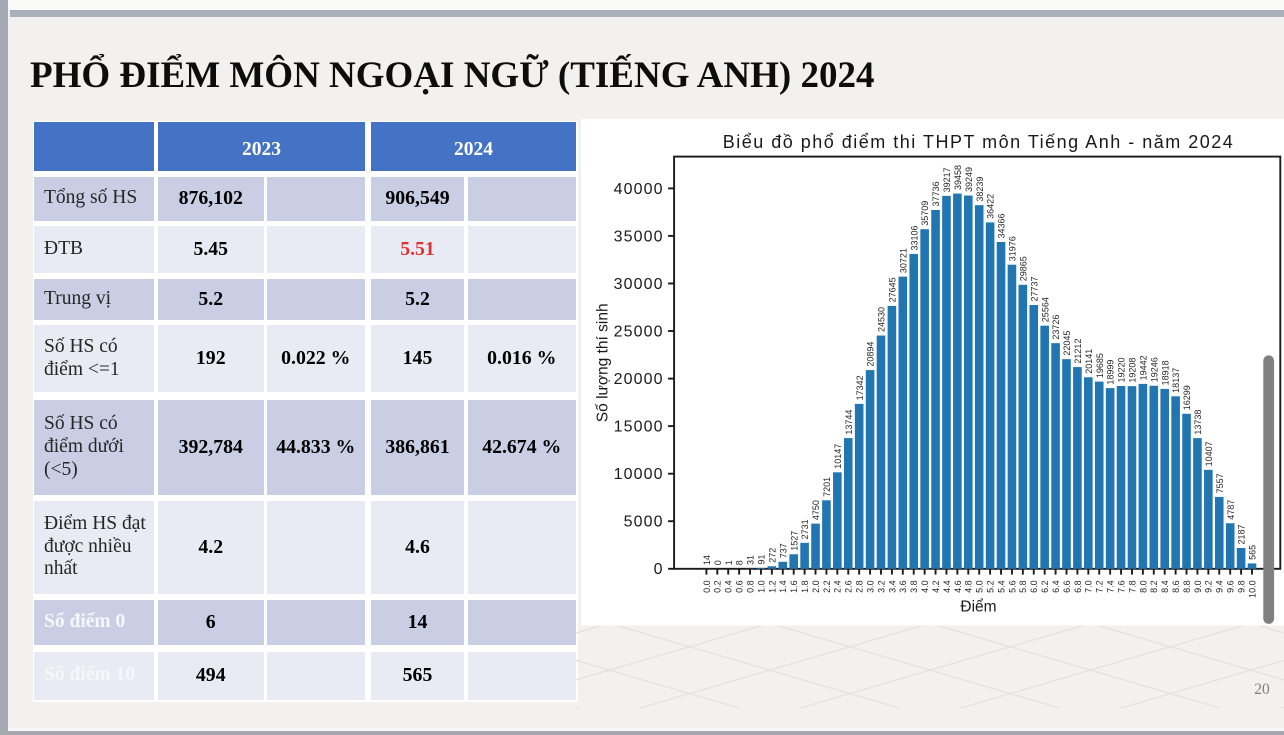 This screenshot has height=735, width=1284. What do you see at coordinates (1034, 288) in the screenshot?
I see `svg-text: 27737` at bounding box center [1034, 288].